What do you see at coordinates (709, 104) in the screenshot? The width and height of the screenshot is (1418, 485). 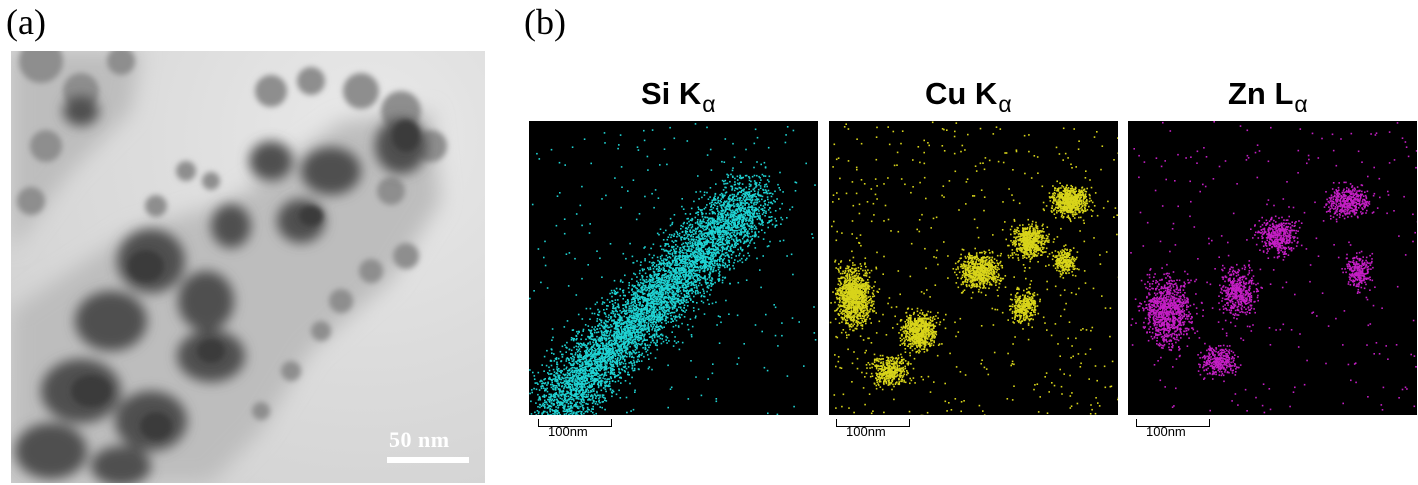 I see `si-map-title-subscript: α` at bounding box center [709, 104].